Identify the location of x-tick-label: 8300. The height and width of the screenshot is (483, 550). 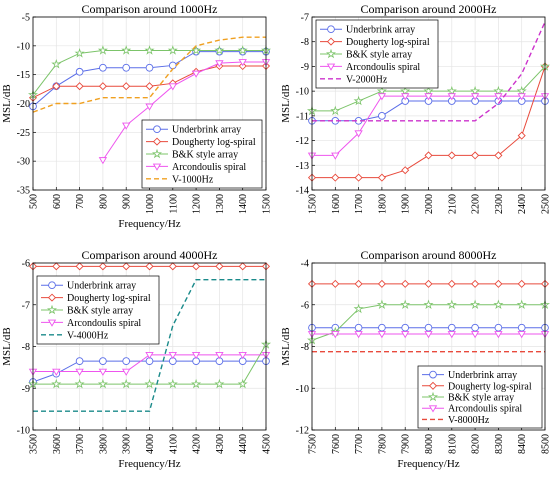
(499, 444).